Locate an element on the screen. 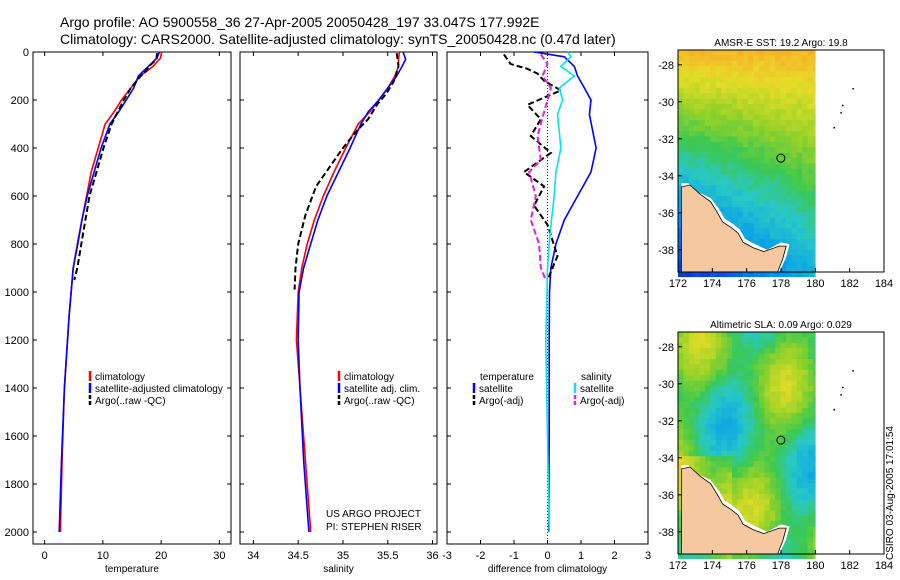 The width and height of the screenshot is (900, 580). y-tick-label: 2000 is located at coordinates (17, 533).